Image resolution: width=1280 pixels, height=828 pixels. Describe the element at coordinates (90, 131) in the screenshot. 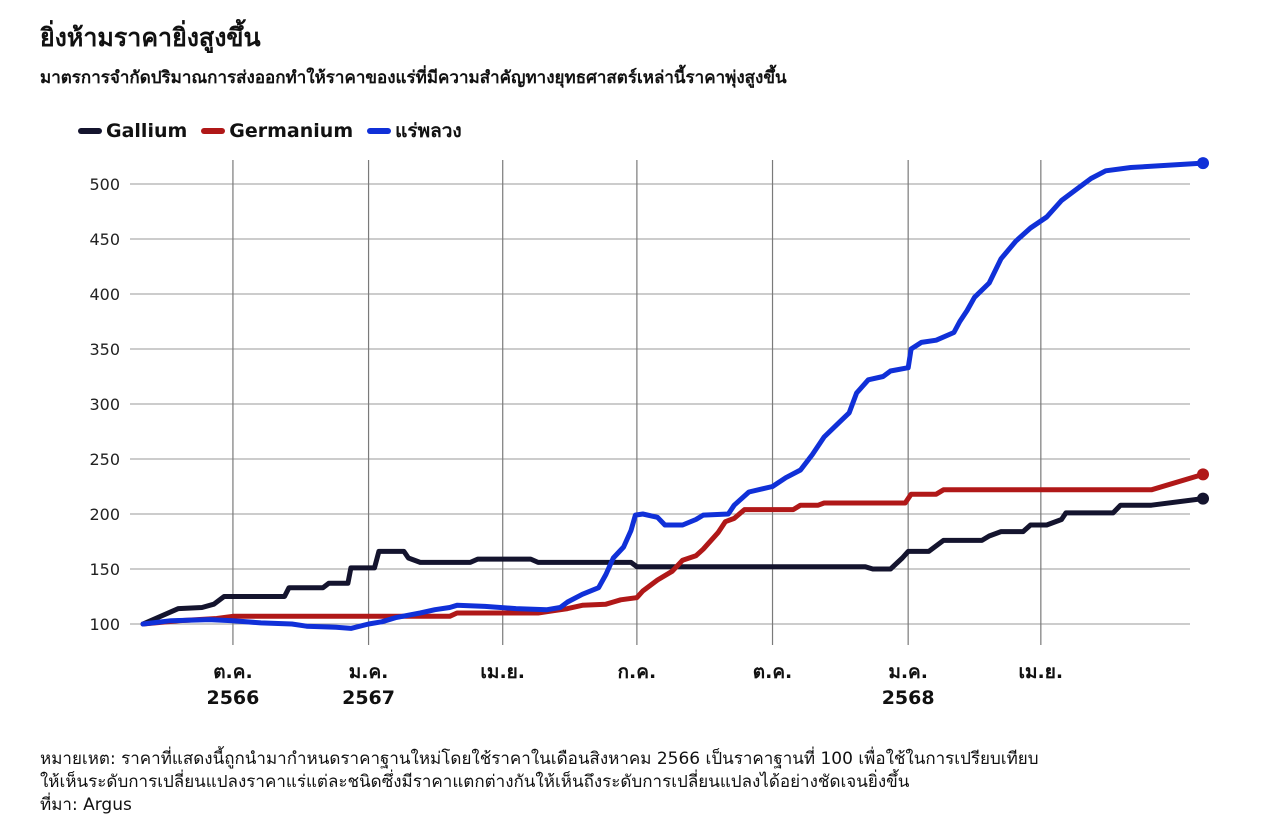

I see `legend-swatch-gallium` at that location.